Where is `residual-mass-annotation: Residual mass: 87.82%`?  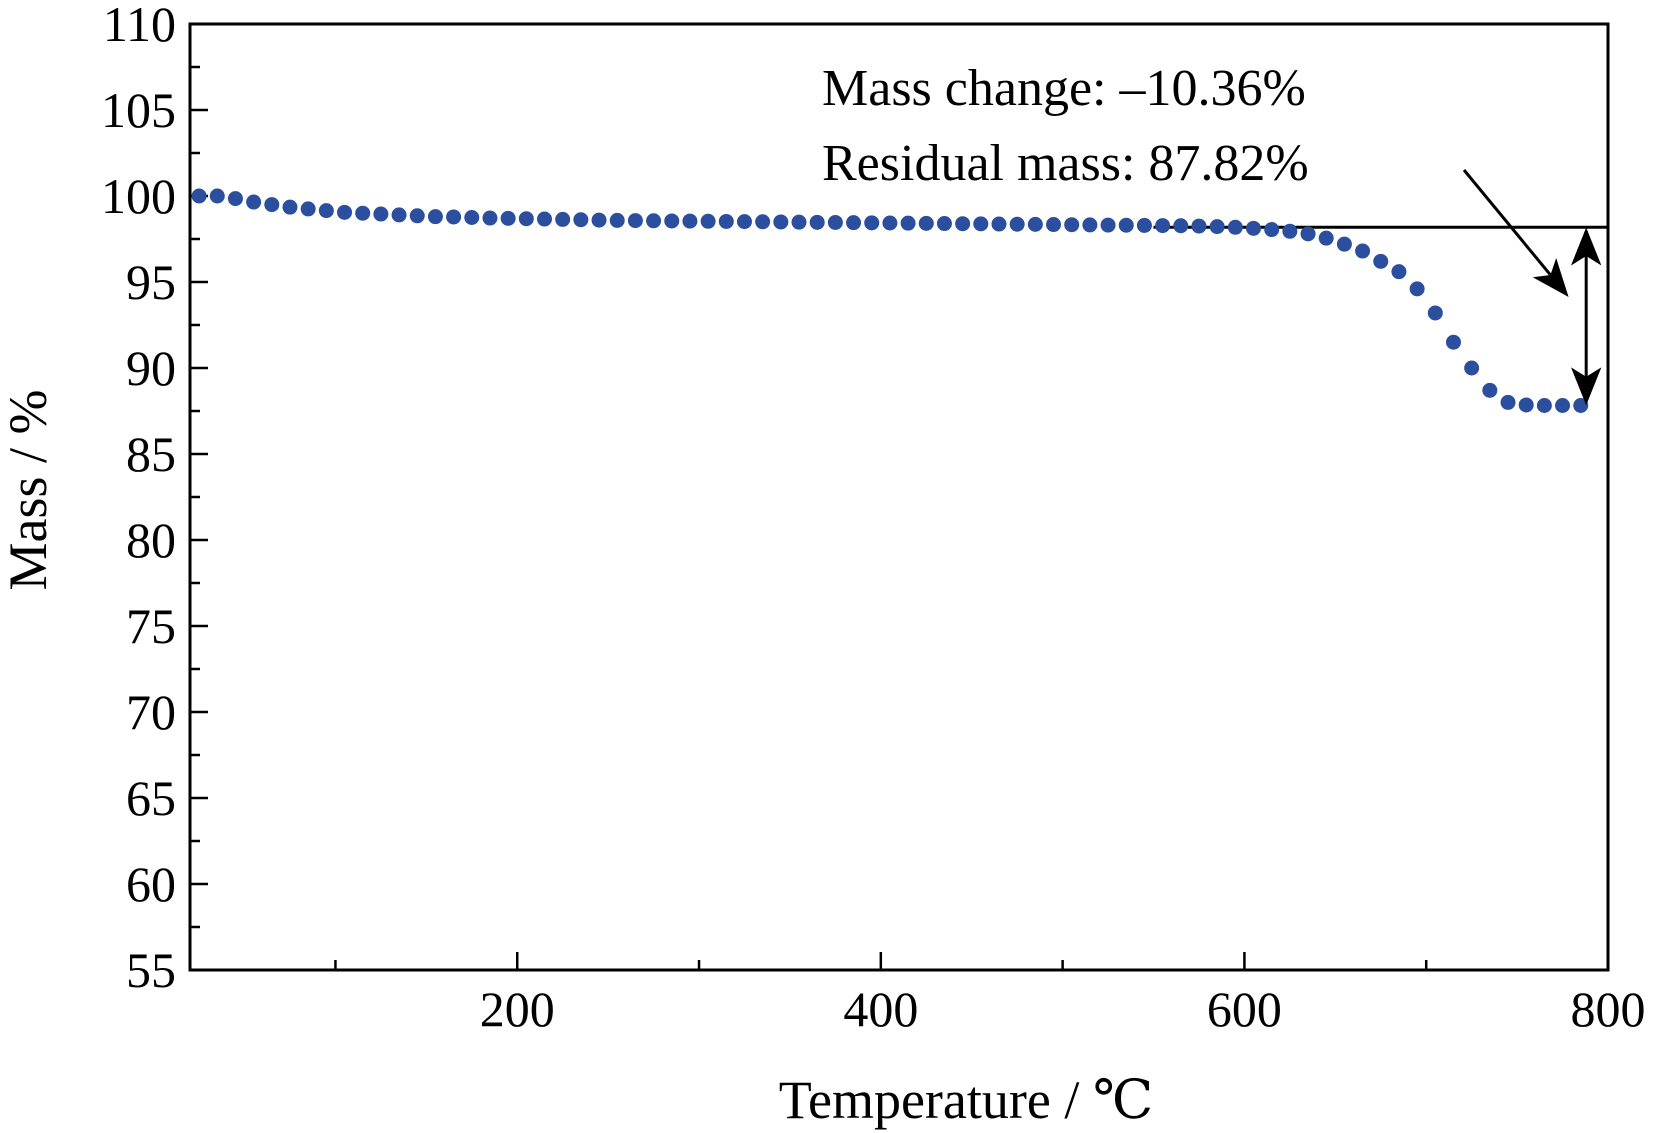 residual-mass-annotation: Residual mass: 87.82% is located at coordinates (1065, 163).